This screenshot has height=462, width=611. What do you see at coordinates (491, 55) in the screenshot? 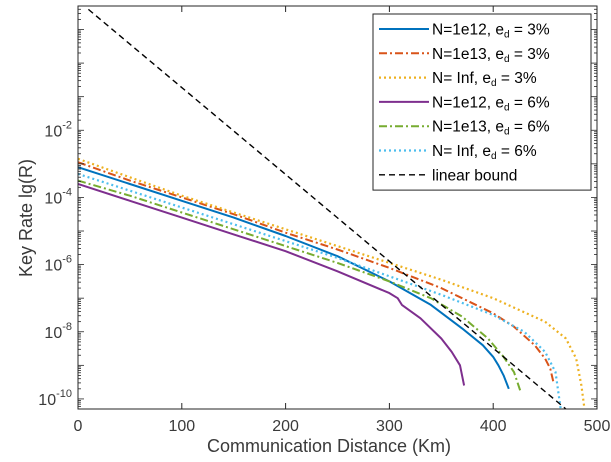
I see `legend-entry: N=1e13, ed = 3%` at bounding box center [491, 55].